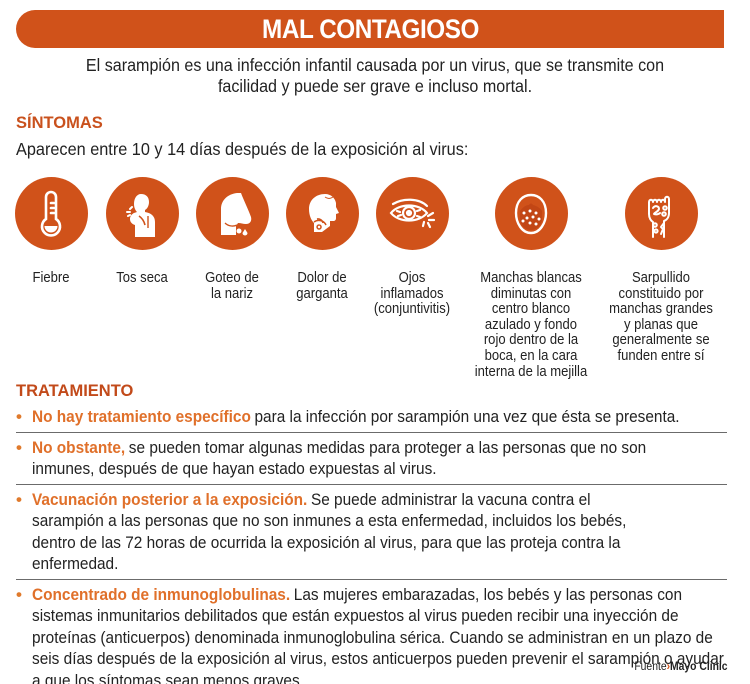 This screenshot has width=750, height=684. I want to click on symptom-label: Tos seca, so click(142, 278).